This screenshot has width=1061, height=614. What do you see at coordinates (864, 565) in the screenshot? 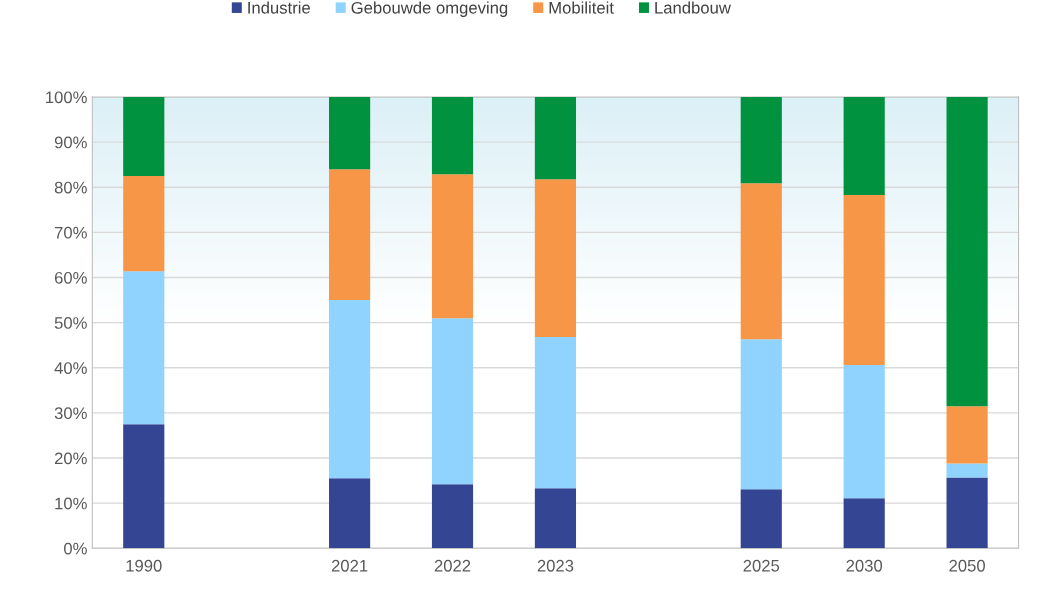
I see `x-tick-label: 2030` at bounding box center [864, 565].